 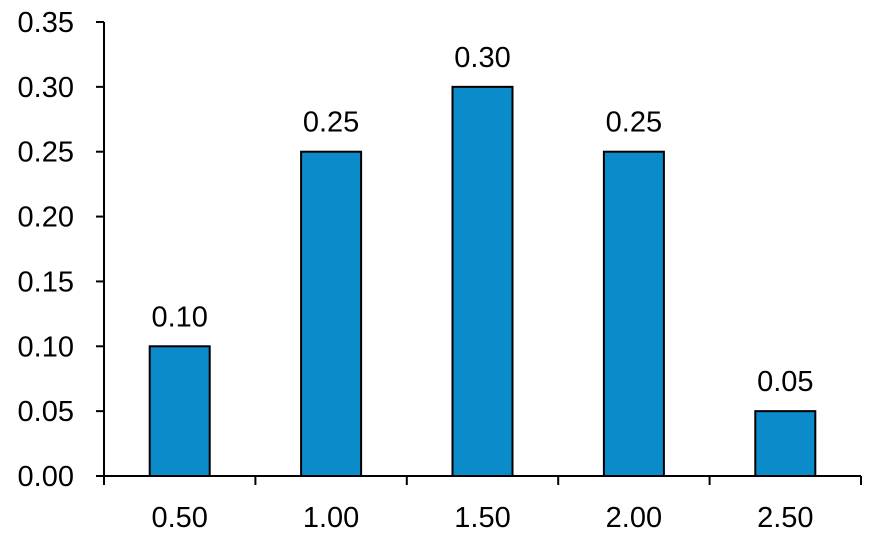 What do you see at coordinates (46, 218) in the screenshot?
I see `y-tick-label: 0.20` at bounding box center [46, 218].